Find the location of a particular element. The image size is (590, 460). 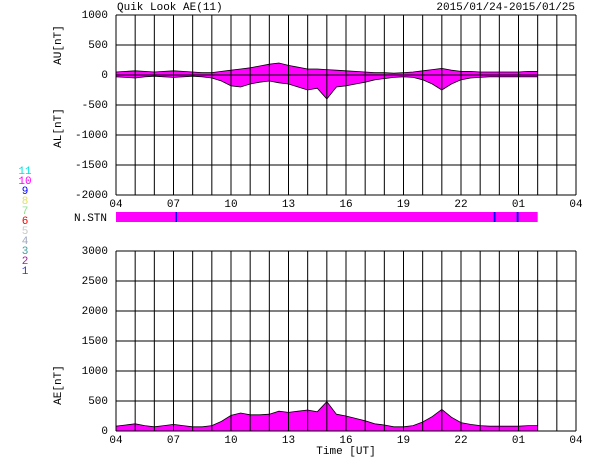

y-axis-label: AL[nT] is located at coordinates (59, 128).